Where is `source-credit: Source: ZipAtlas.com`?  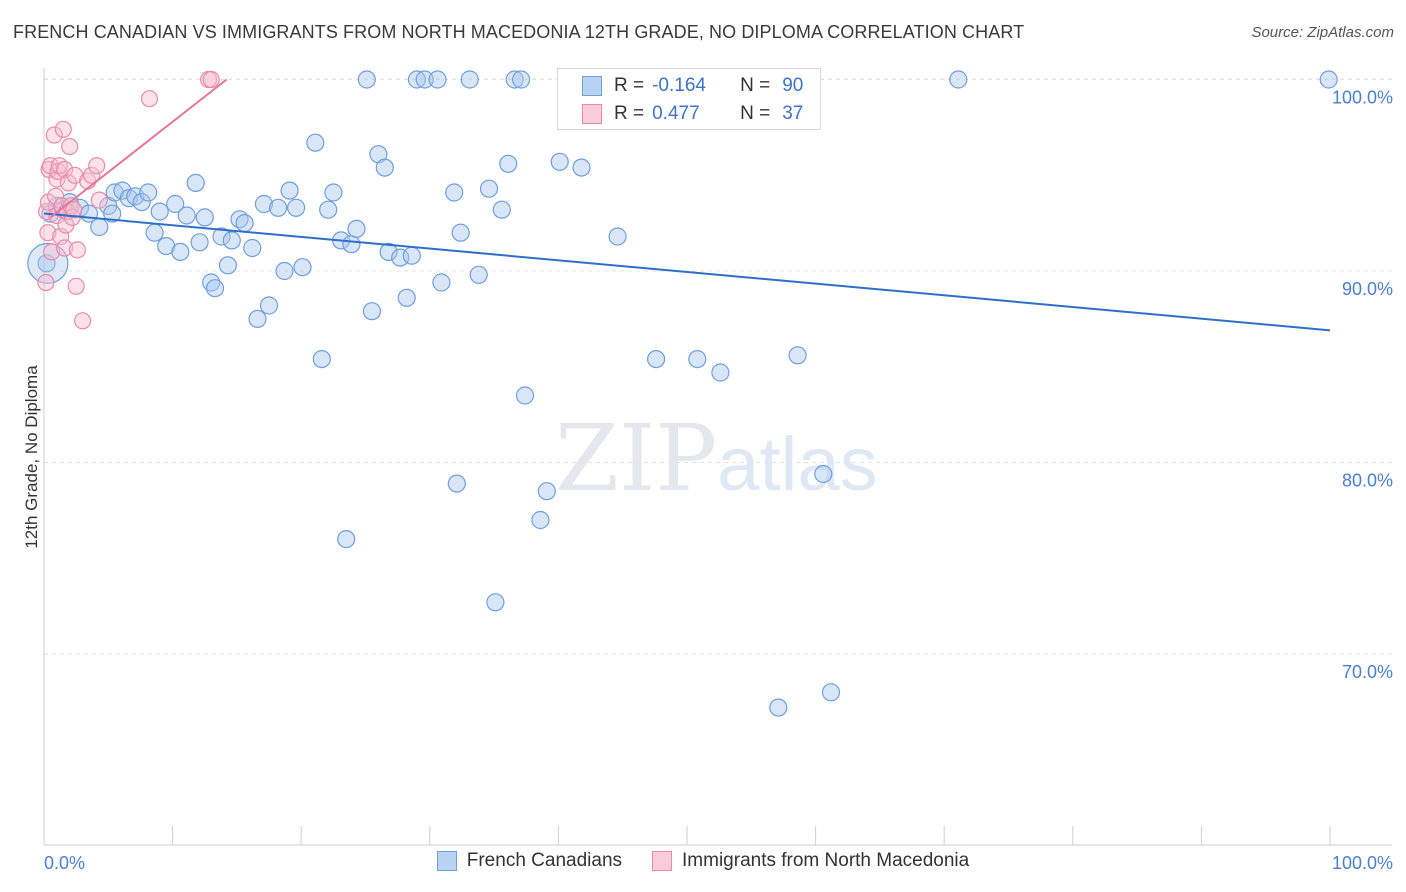
source-credit: Source: ZipAtlas.com is located at coordinates (1322, 32).